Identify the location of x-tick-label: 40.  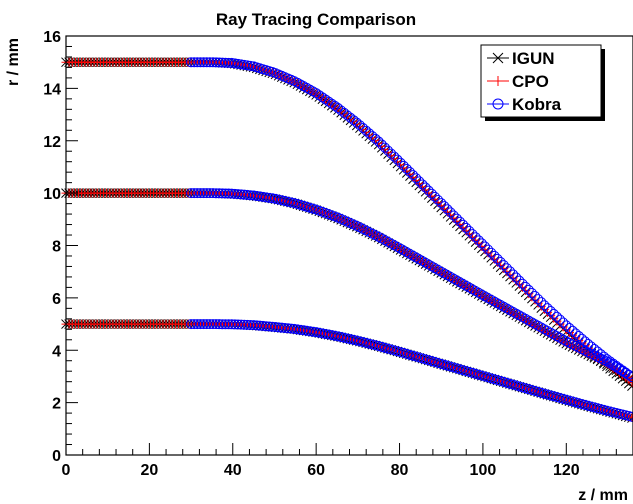
(233, 470).